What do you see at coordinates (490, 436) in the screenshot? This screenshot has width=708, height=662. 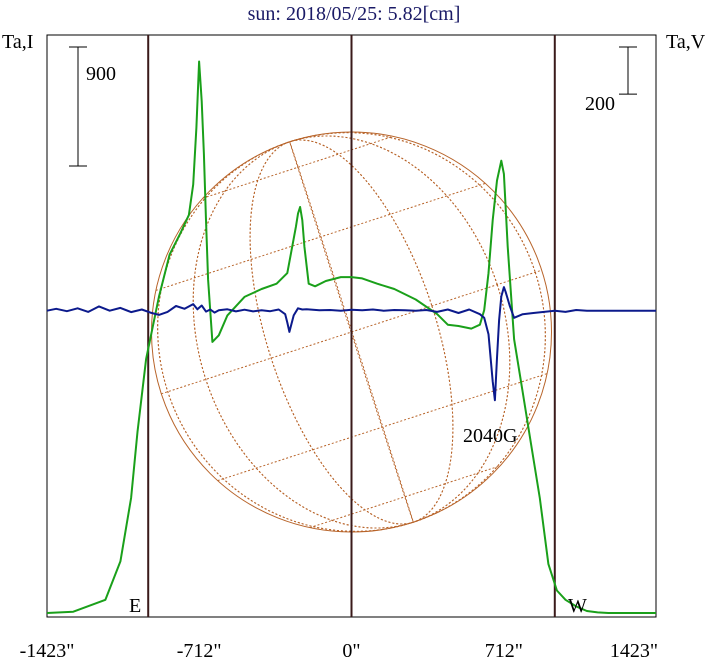 I see `field-strength-annotation: 2040G` at bounding box center [490, 436].